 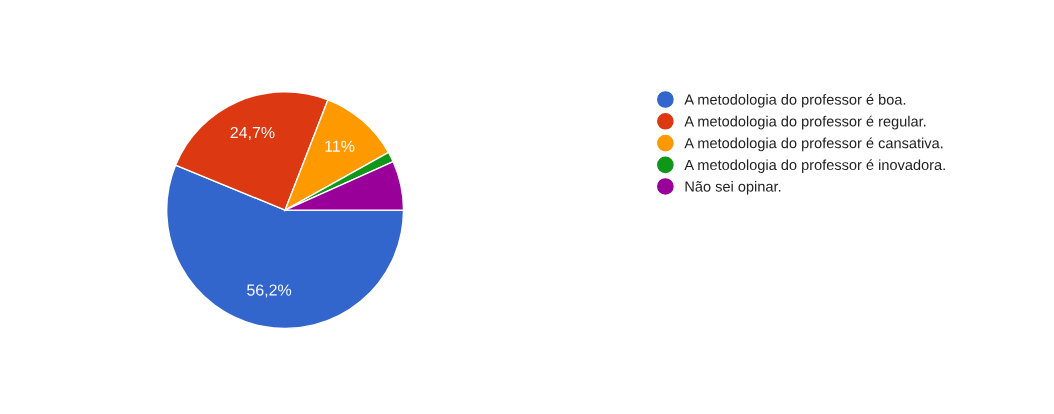 I want to click on legend-label: A metodologia do professor é inovadora., so click(x=814, y=166).